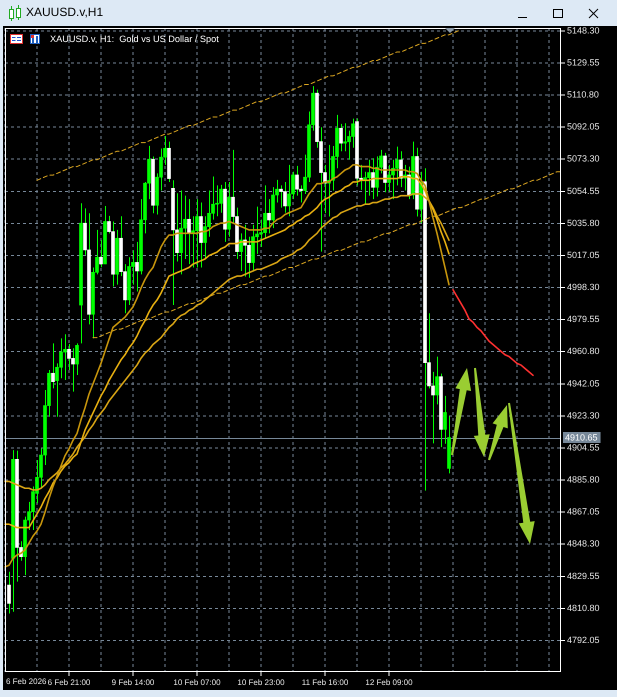 The image size is (617, 697). What do you see at coordinates (583, 95) in the screenshot?
I see `y-tick-label: 5110.80` at bounding box center [583, 95].